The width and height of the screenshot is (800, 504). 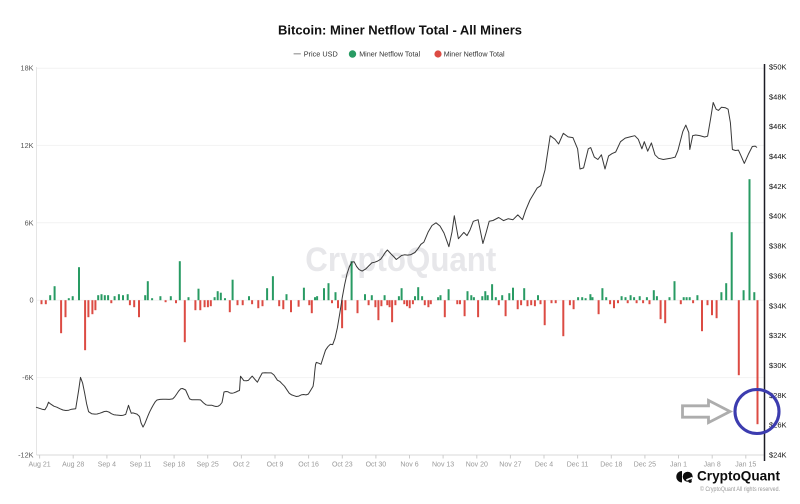 I want to click on svg-text: Jan 15, so click(x=745, y=465).